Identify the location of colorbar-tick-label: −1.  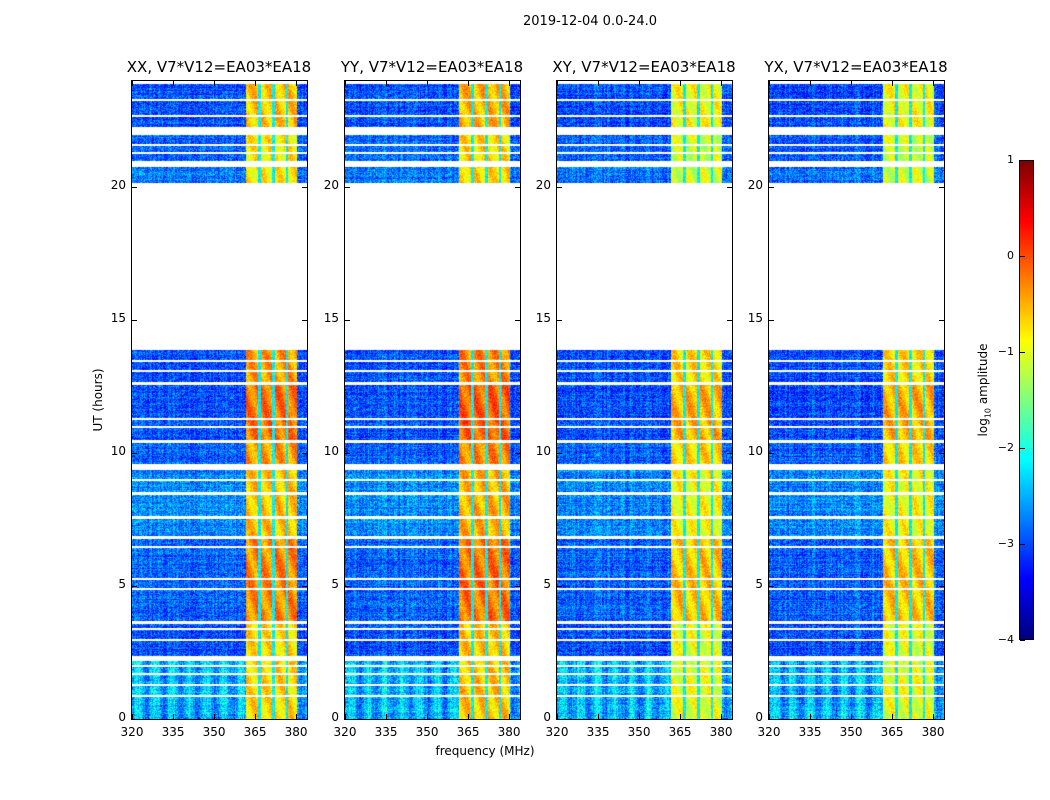
(1005, 351).